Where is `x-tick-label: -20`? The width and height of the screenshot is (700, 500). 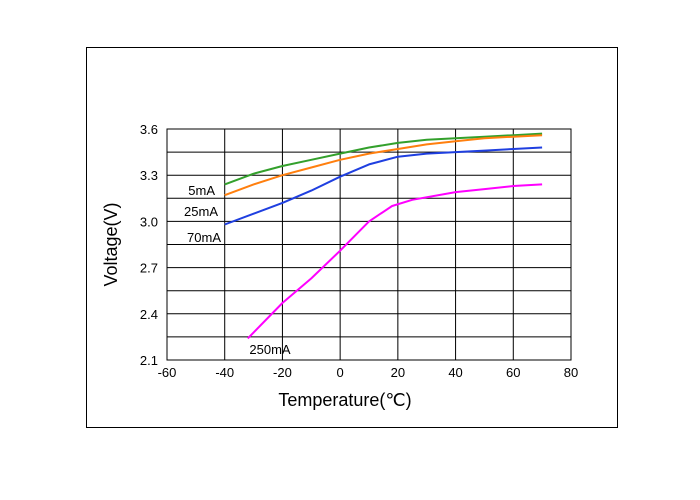
x-tick-label: -20 is located at coordinates (282, 372).